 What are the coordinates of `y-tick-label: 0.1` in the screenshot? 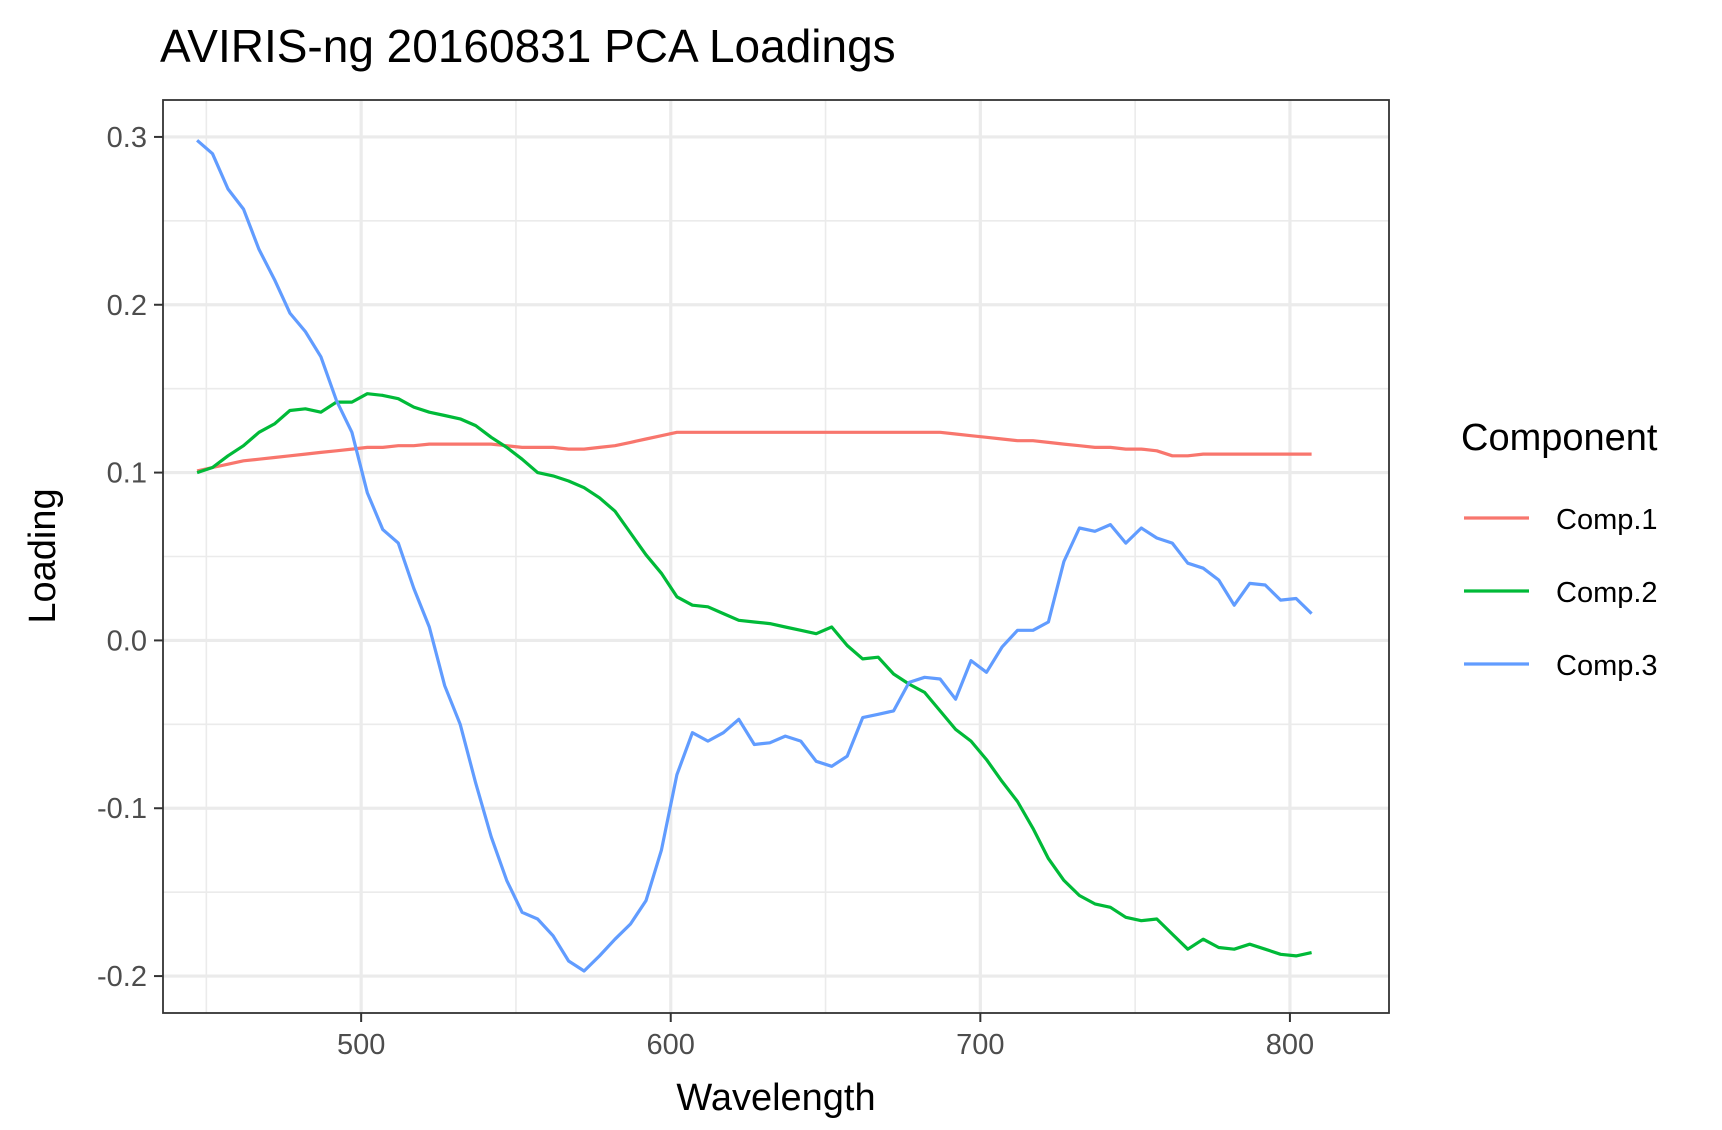 It's located at (127, 474).